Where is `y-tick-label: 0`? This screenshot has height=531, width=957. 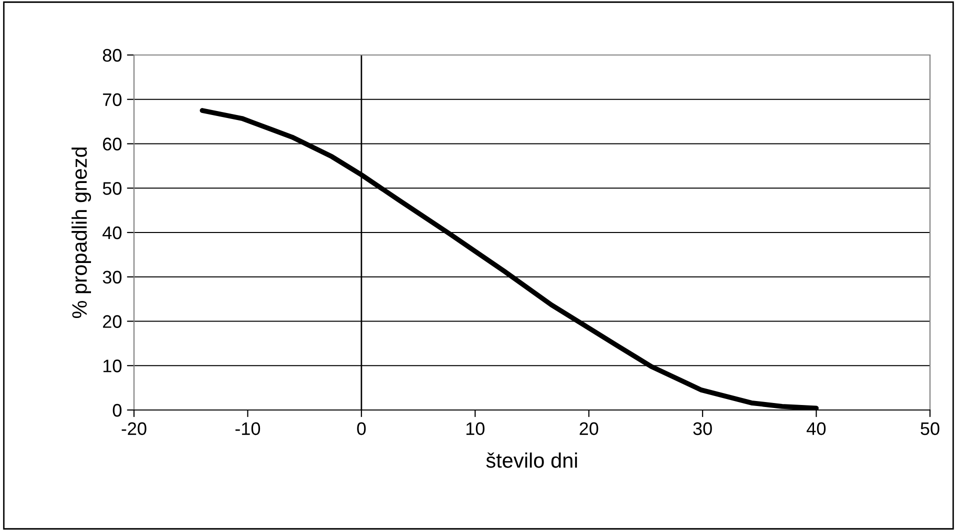
y-tick-label: 0 is located at coordinates (117, 410).